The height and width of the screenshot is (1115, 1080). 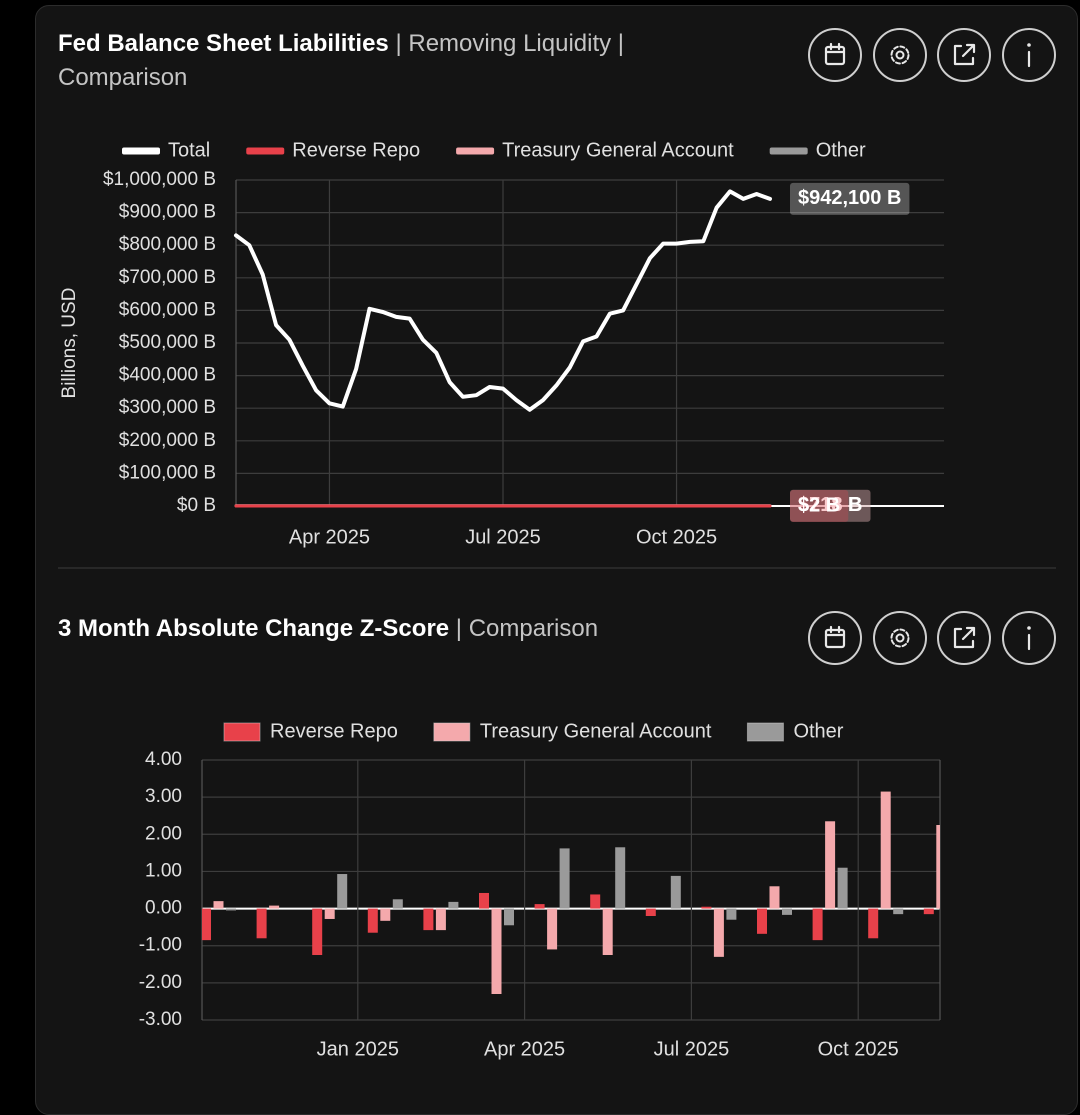 I want to click on chart-subtitle: | Comparison, so click(x=527, y=628).